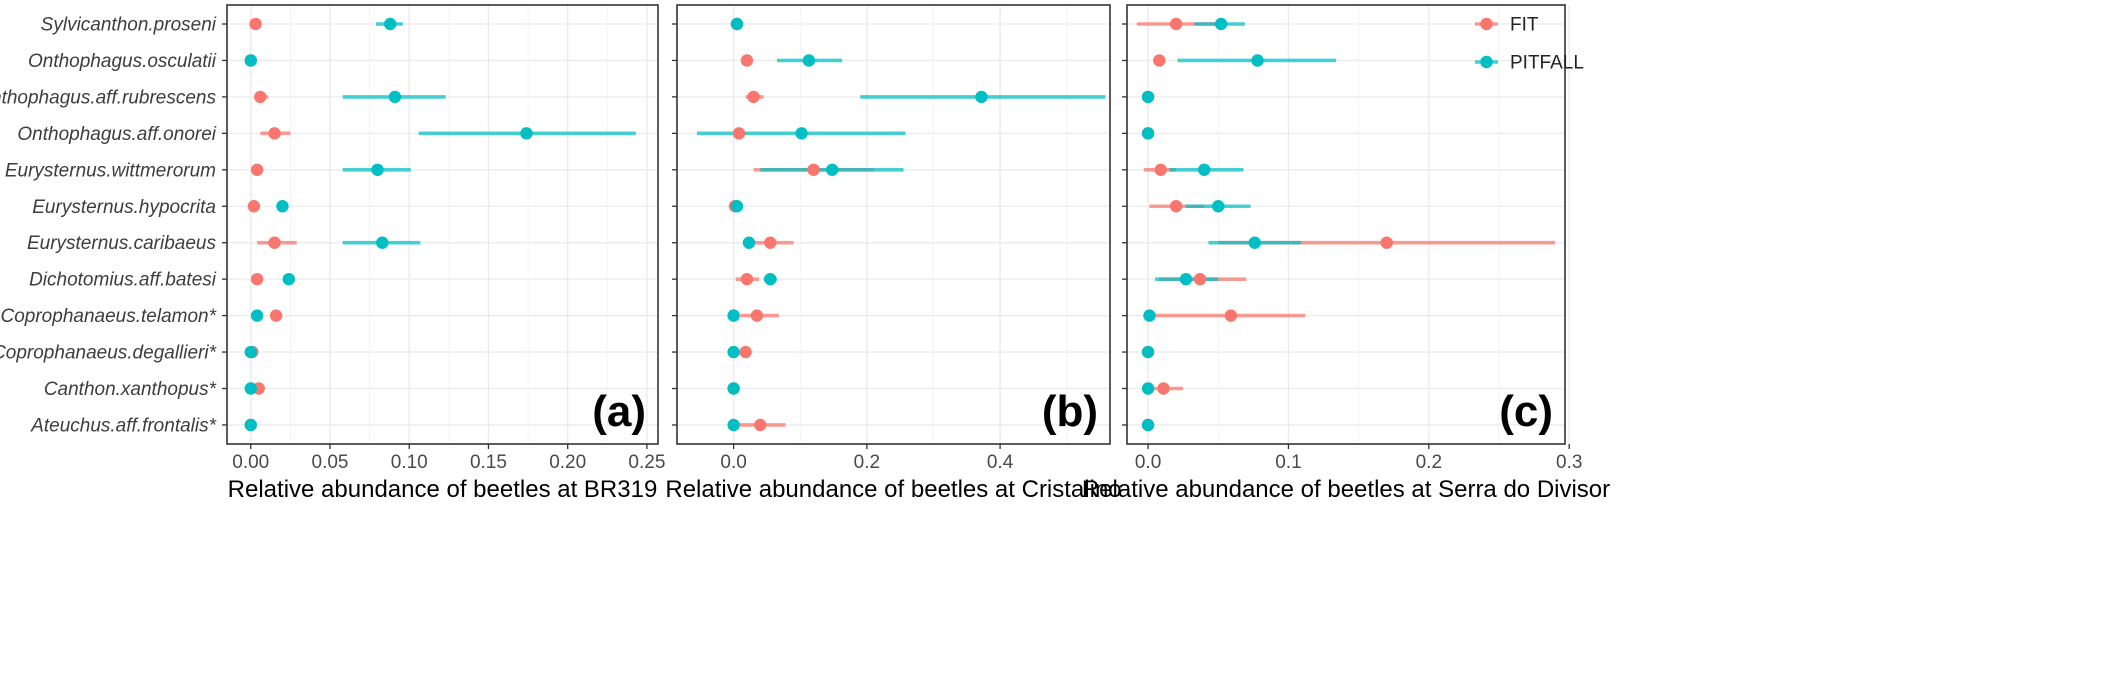  Describe the element at coordinates (1070, 411) in the screenshot. I see `panel-tag: (b)` at that location.